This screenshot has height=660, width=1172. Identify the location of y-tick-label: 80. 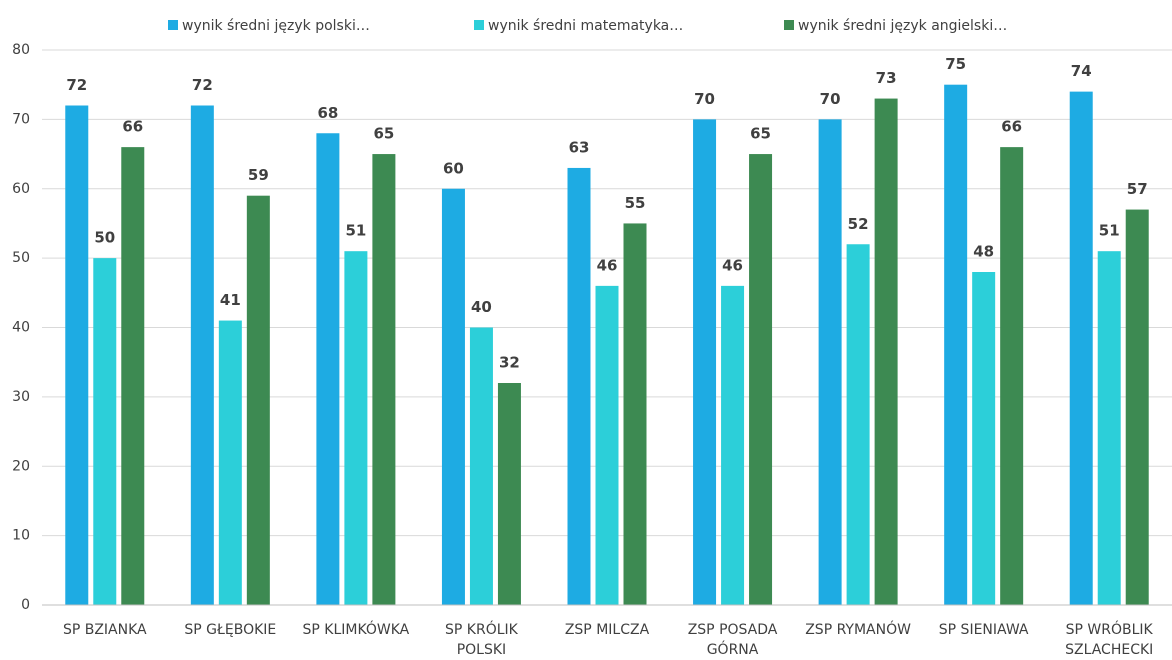
(21, 50).